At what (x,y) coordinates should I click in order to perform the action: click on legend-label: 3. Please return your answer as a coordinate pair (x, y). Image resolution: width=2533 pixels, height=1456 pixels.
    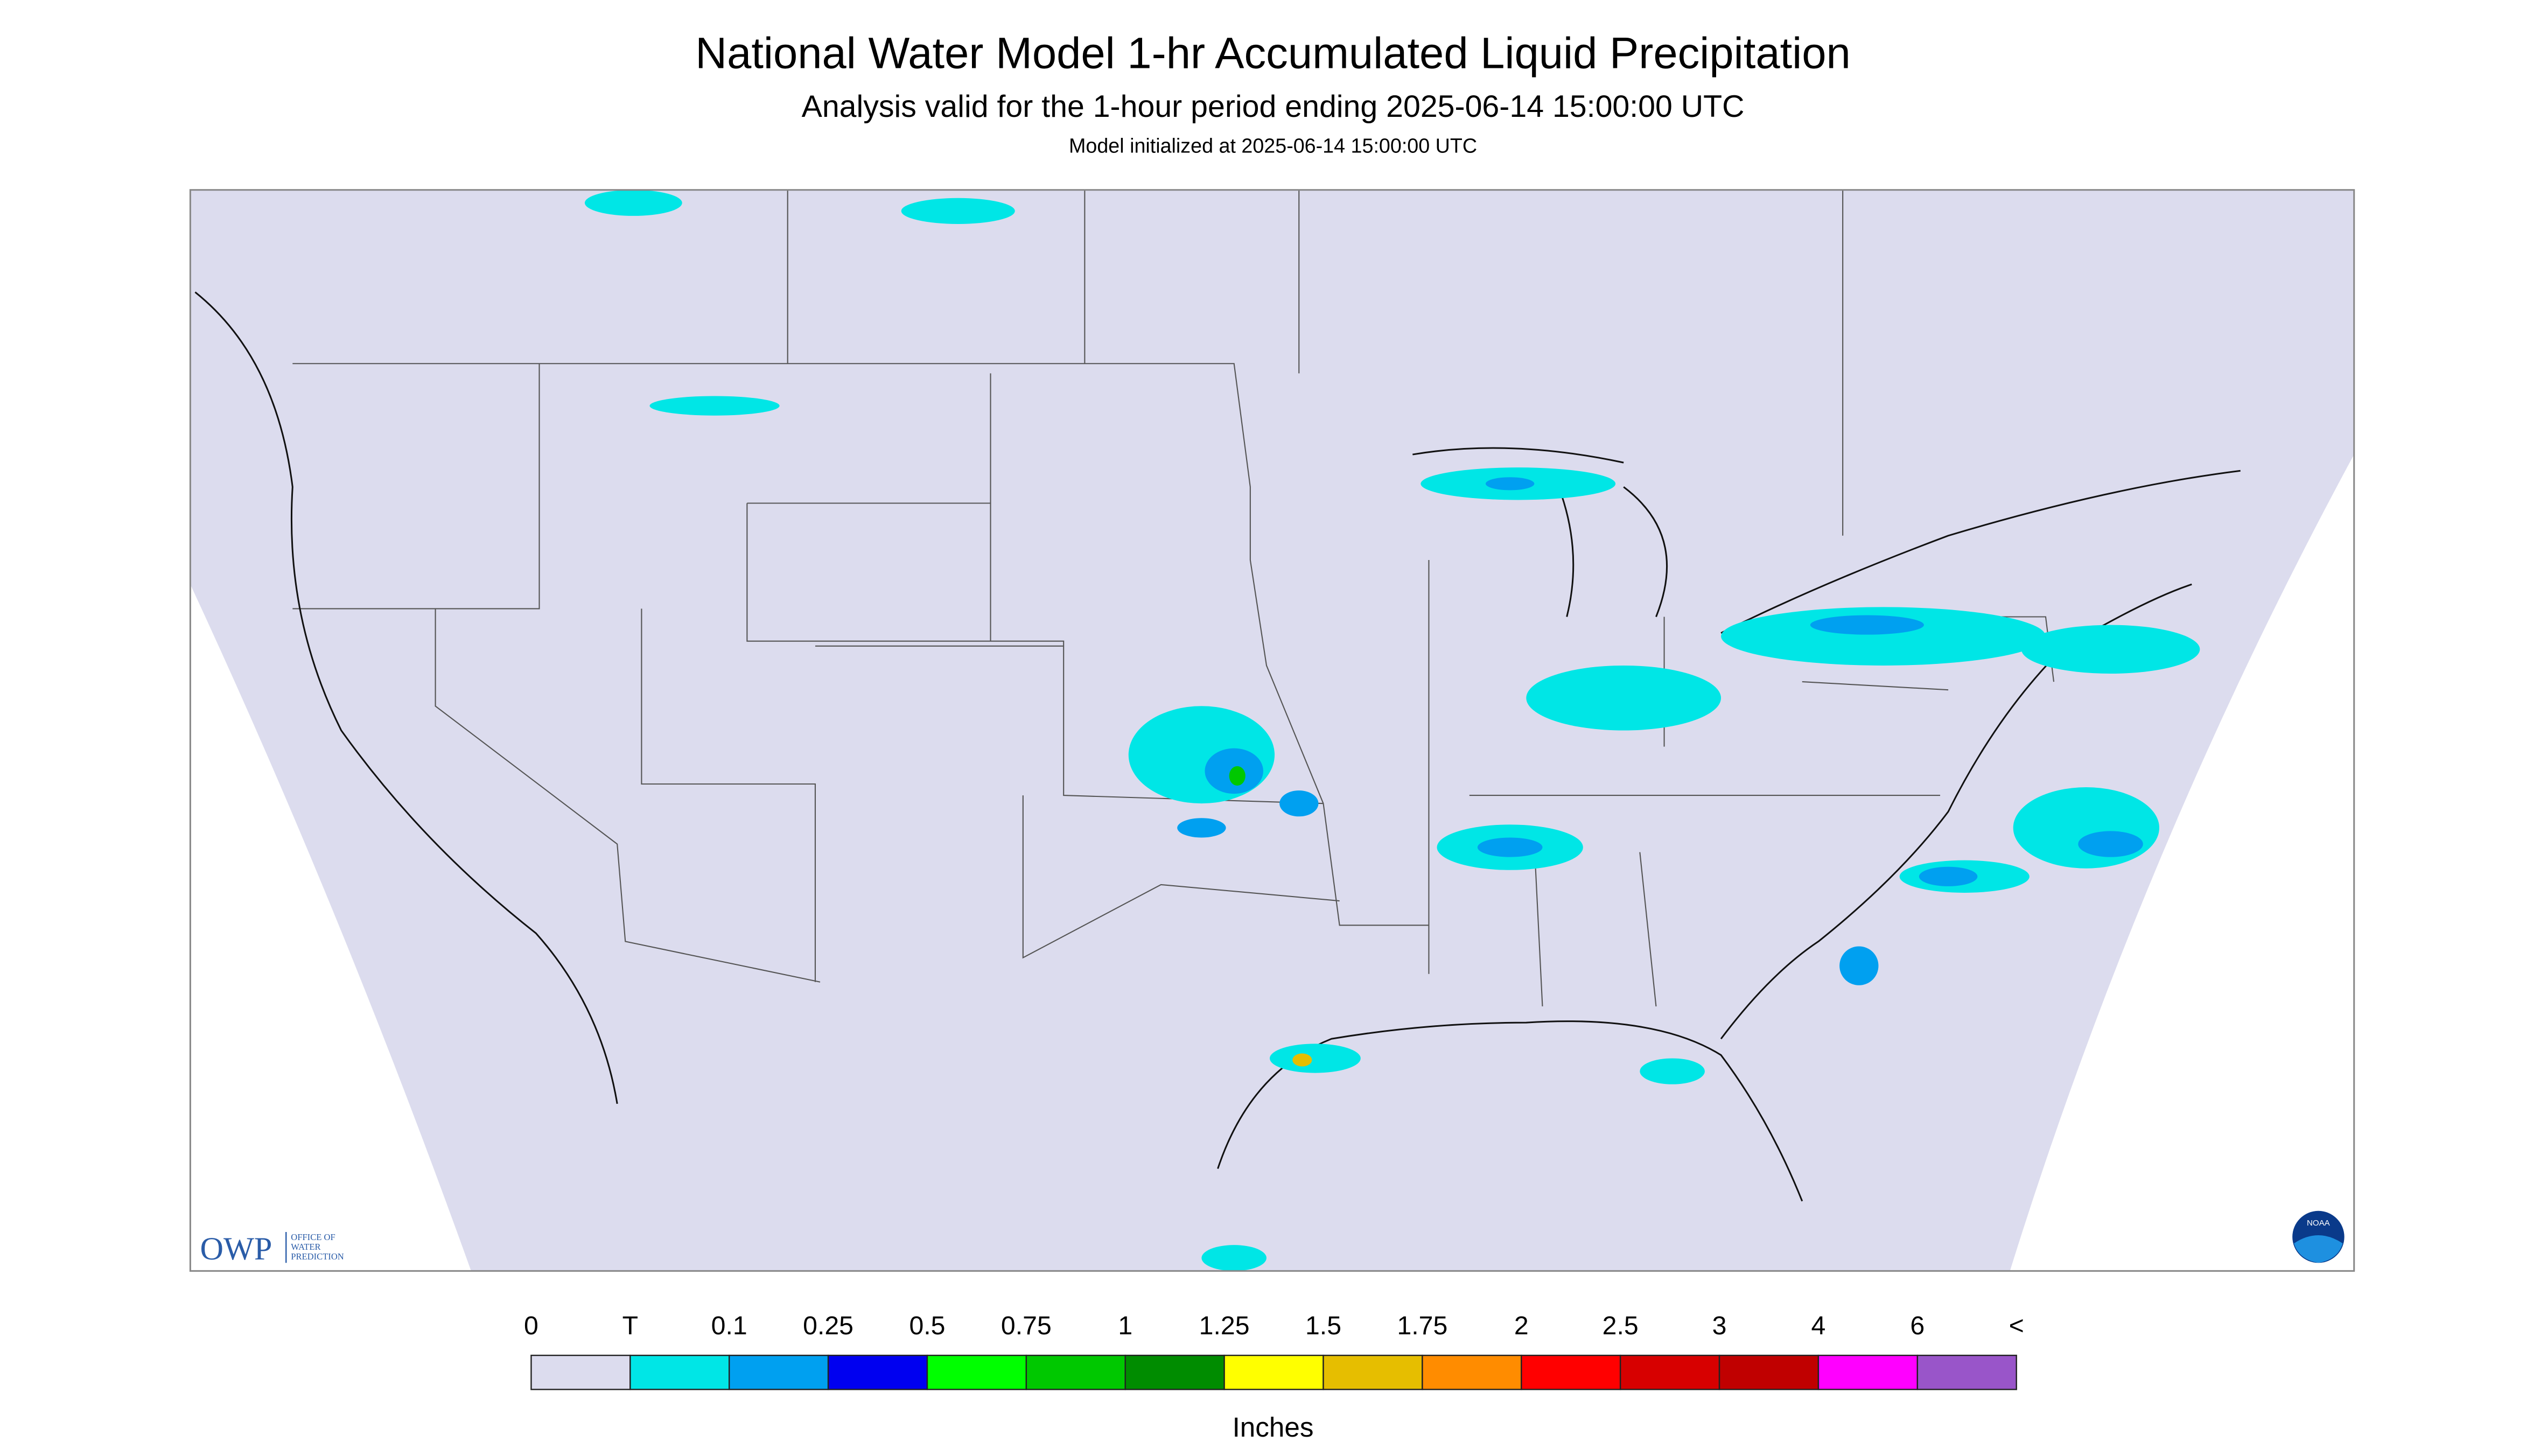
    Looking at the image, I should click on (1719, 1325).